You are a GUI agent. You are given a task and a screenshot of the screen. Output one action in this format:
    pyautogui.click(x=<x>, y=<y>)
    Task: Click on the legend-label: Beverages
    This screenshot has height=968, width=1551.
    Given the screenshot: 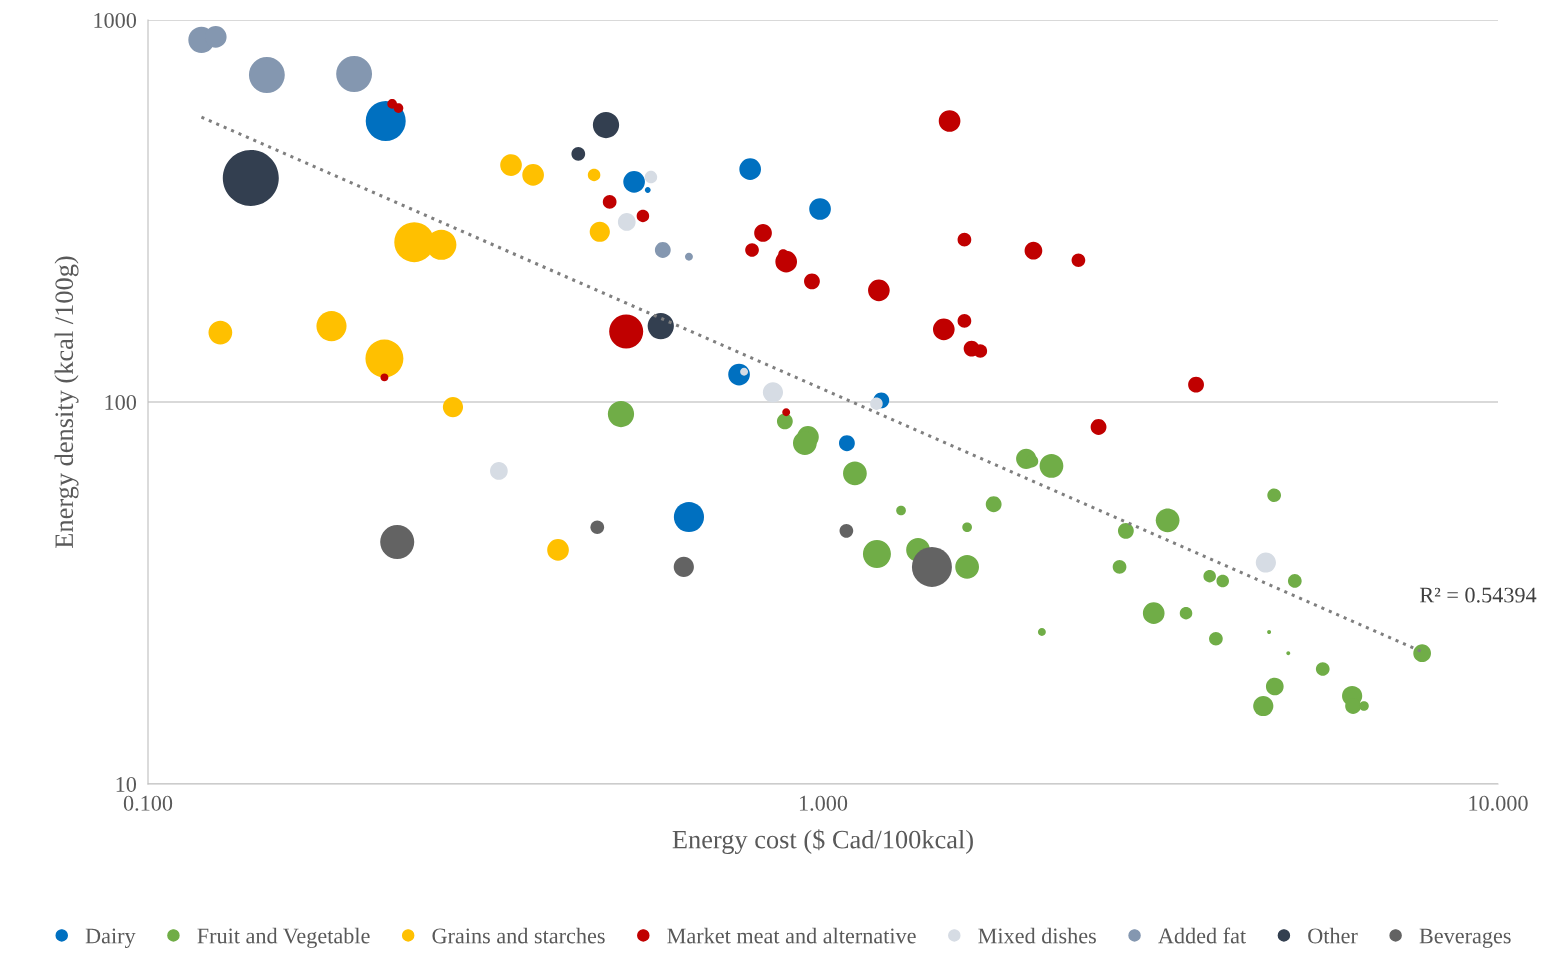 What is the action you would take?
    pyautogui.click(x=1465, y=938)
    